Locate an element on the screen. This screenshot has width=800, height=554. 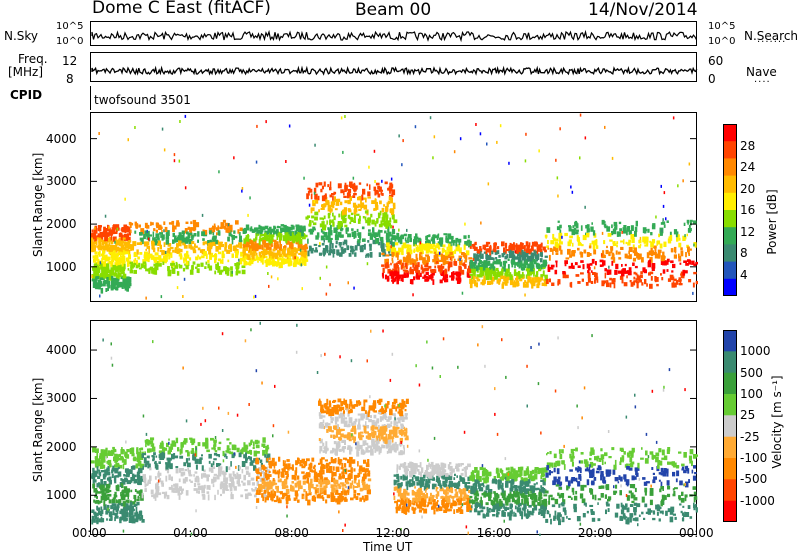
x-axis-label: Time UT is located at coordinates (388, 547).